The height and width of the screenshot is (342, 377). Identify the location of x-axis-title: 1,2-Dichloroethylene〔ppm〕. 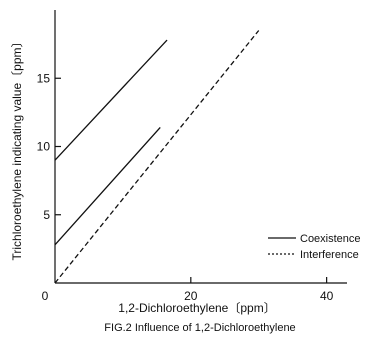
(196, 308).